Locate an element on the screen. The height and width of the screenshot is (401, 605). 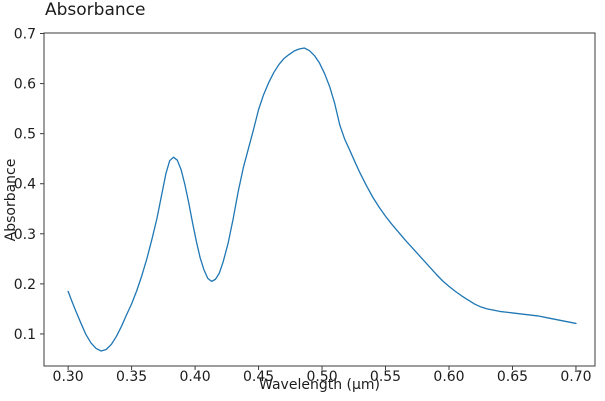
x-tick-label: 0.35 is located at coordinates (131, 377).